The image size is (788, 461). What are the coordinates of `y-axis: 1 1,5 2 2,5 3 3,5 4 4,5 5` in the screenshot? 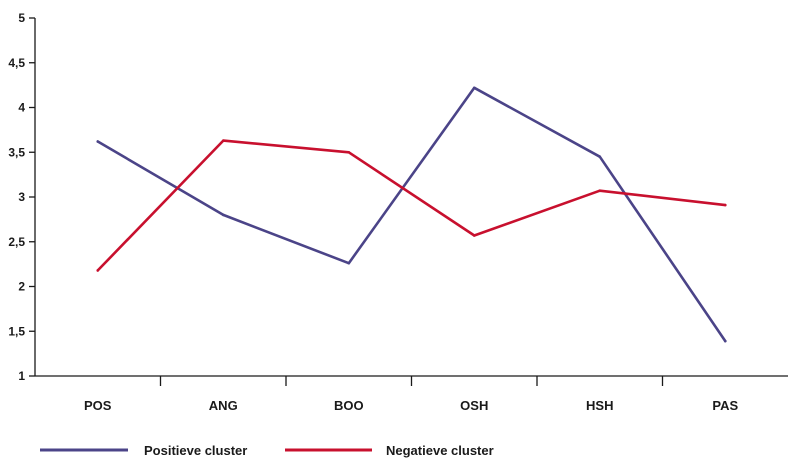 It's located at (22, 197).